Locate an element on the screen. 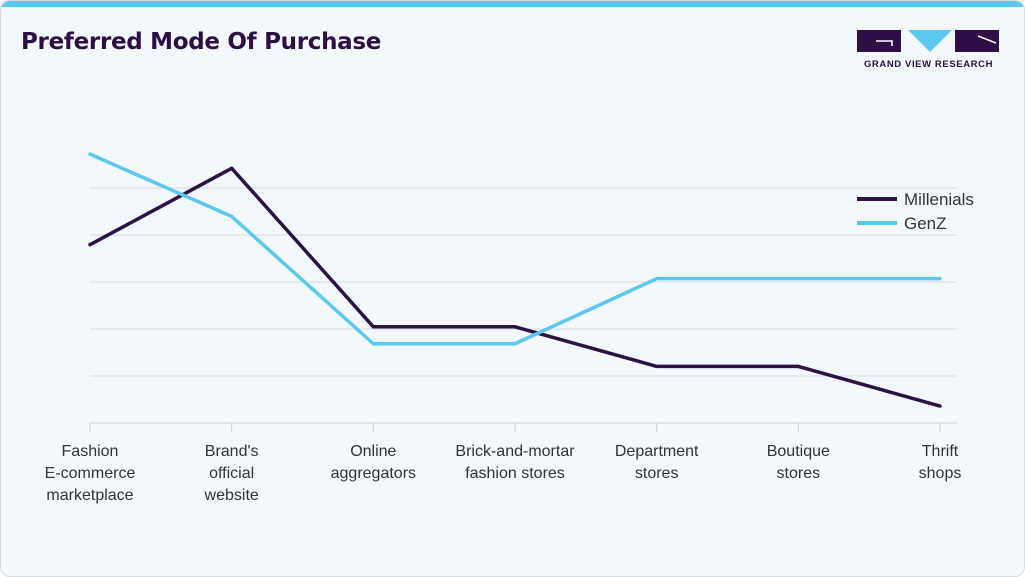  brand-logo: GRAND VIEW RESEARCH is located at coordinates (928, 51).